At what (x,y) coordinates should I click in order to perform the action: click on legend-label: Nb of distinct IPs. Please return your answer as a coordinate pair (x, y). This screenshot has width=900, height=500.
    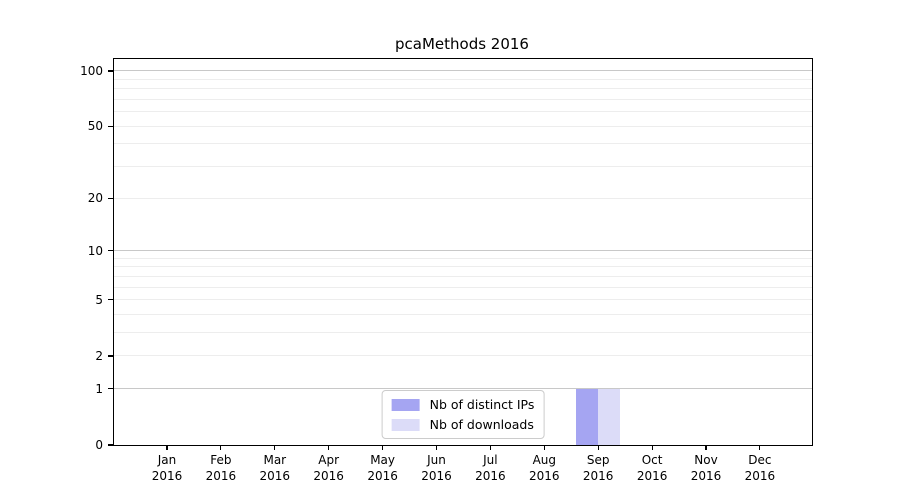
    Looking at the image, I should click on (482, 404).